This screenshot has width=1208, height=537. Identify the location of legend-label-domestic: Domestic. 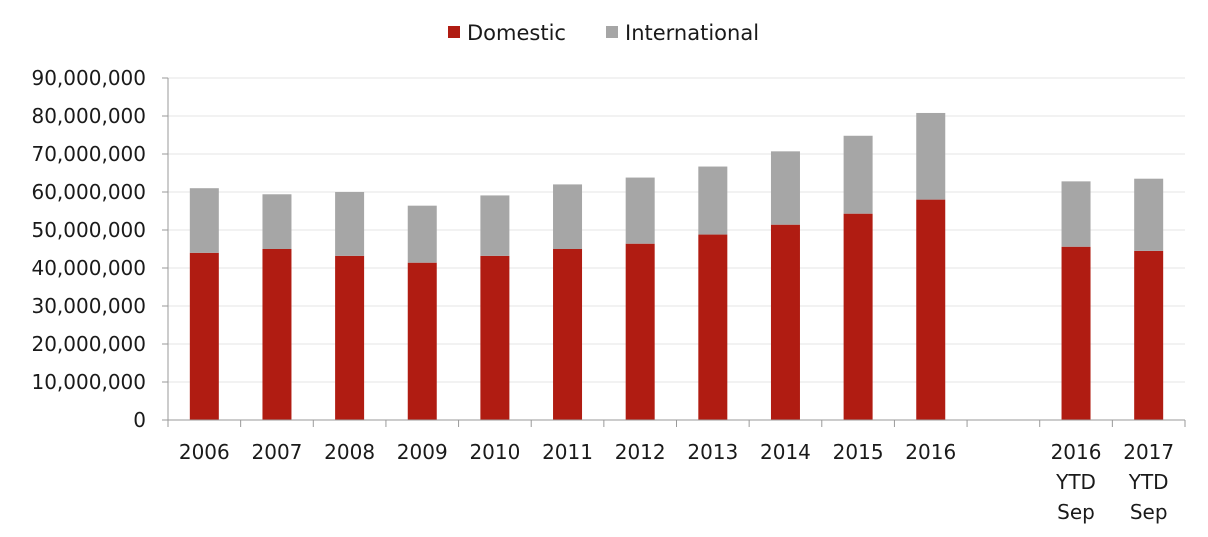
(516, 33).